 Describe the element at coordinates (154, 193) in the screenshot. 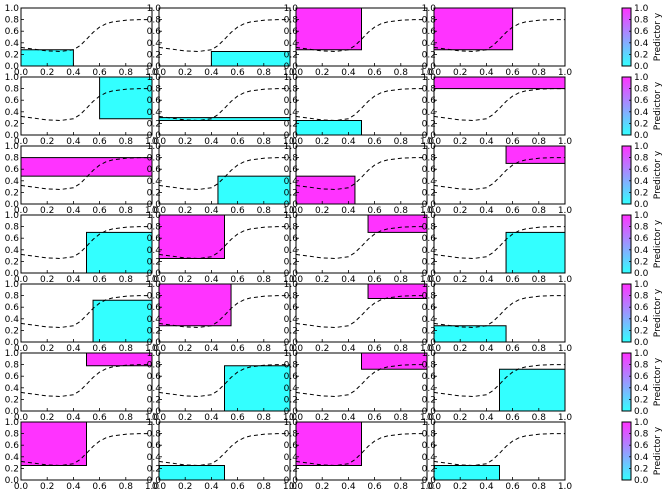

I see `y-tick-label: 0.2` at that location.